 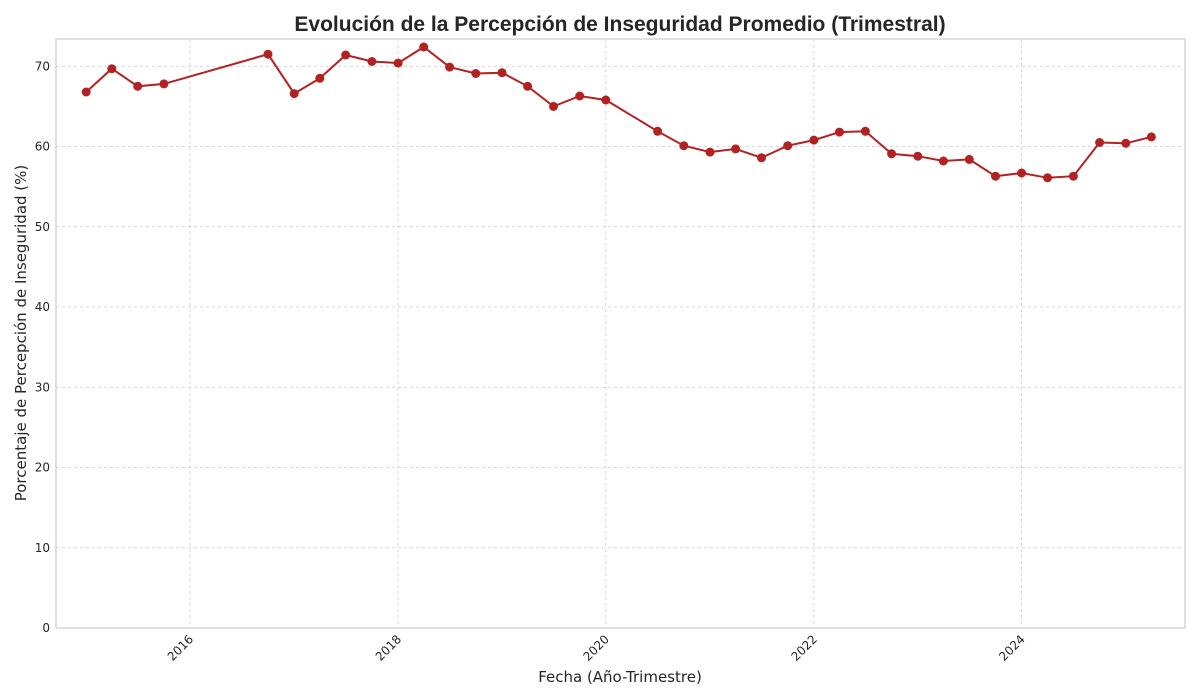 What do you see at coordinates (46, 628) in the screenshot?
I see `y-tick-label: 0` at bounding box center [46, 628].